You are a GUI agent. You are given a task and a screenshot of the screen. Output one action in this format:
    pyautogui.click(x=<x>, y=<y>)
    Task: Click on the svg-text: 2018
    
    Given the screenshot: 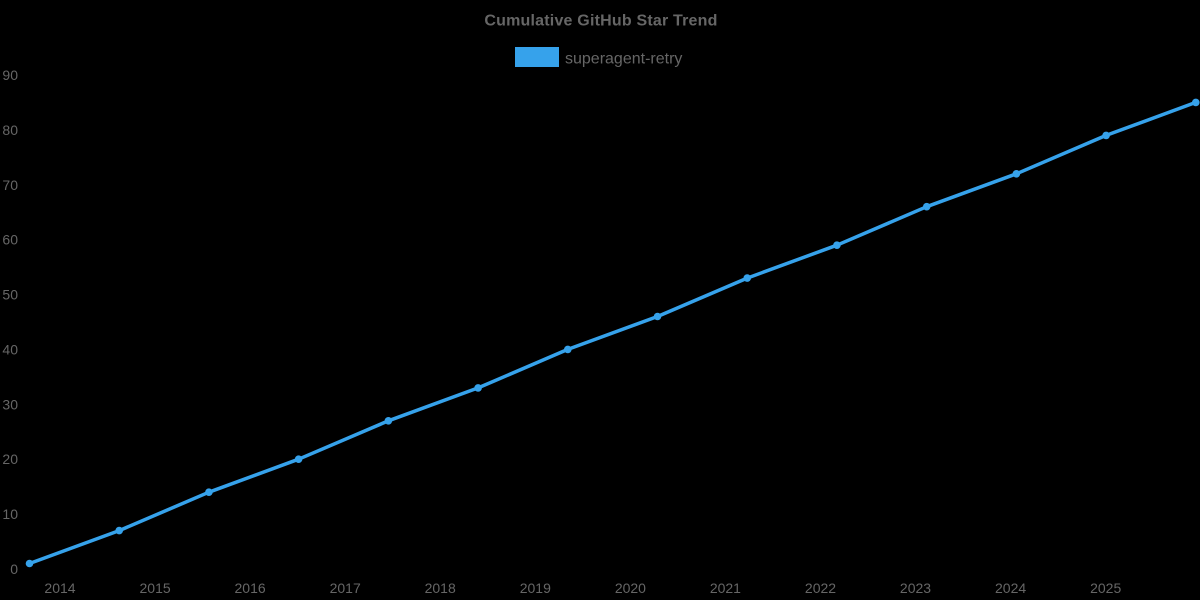 What is the action you would take?
    pyautogui.click(x=440, y=588)
    